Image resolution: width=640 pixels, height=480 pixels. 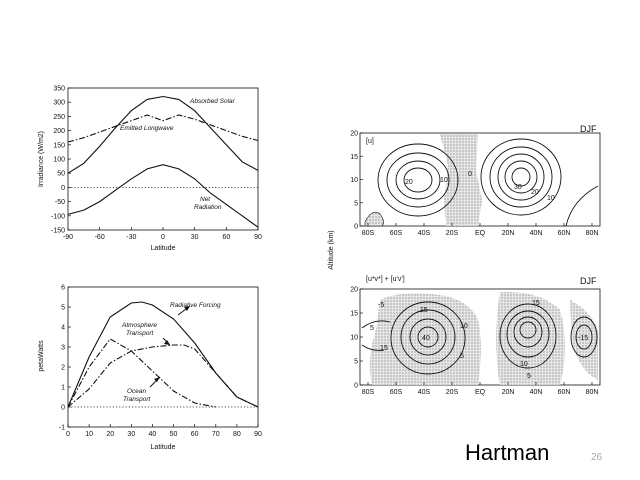 I want to click on irradiance-plot-frame, so click(x=163, y=159).